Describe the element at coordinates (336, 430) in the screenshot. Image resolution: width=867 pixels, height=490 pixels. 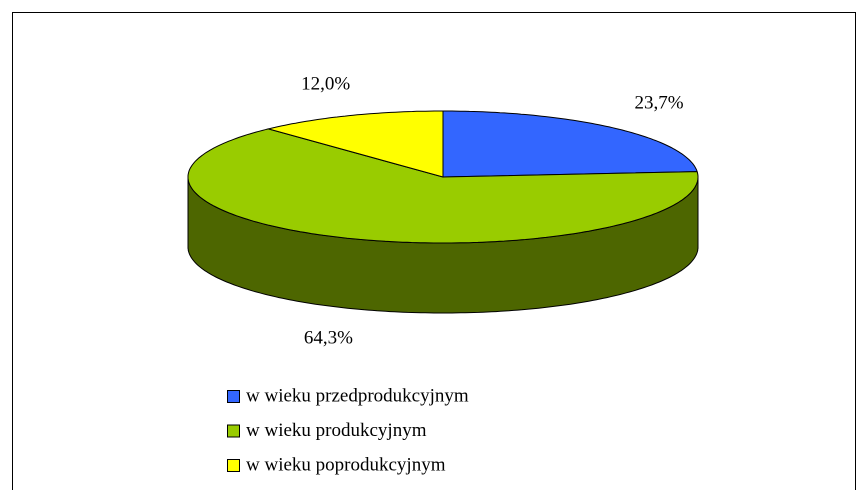
I see `legend-label: w wieku produkcyjnym` at that location.